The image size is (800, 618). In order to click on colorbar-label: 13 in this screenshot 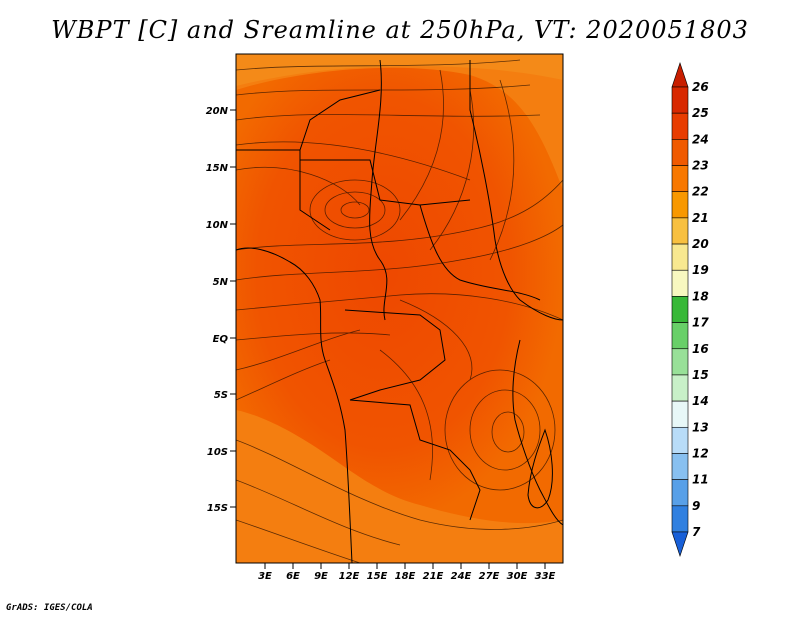, I will do `click(700, 427)`.